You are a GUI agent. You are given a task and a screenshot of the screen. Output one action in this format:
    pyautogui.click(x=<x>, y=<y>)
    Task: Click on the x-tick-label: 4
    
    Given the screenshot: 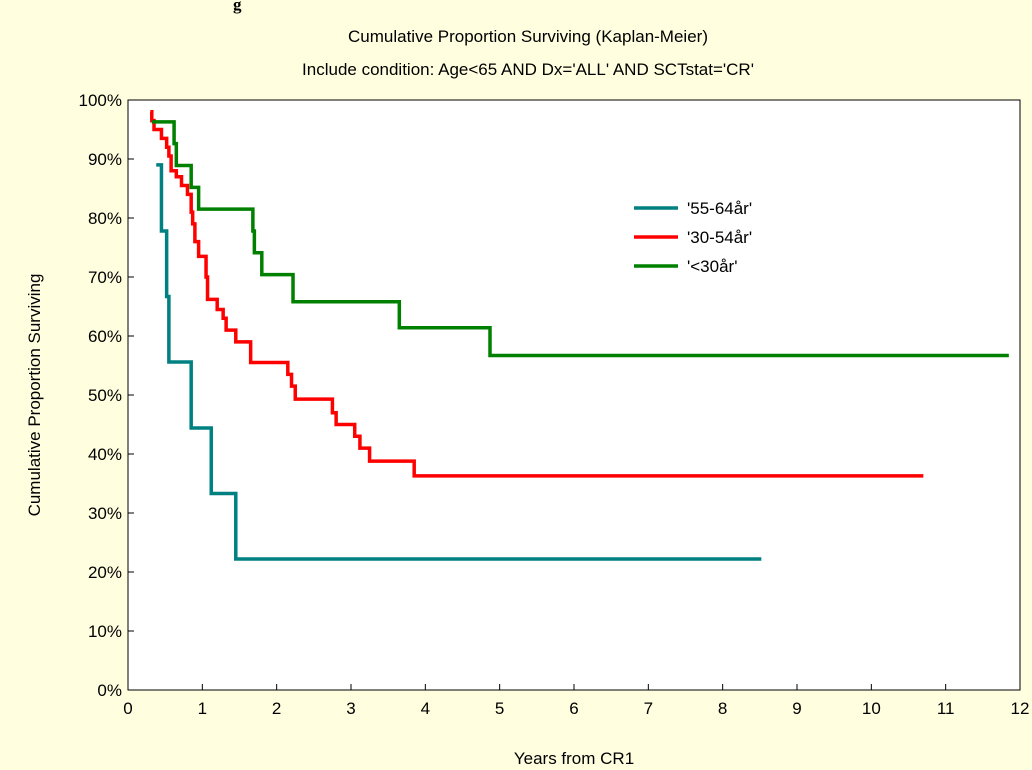 What is the action you would take?
    pyautogui.click(x=425, y=708)
    